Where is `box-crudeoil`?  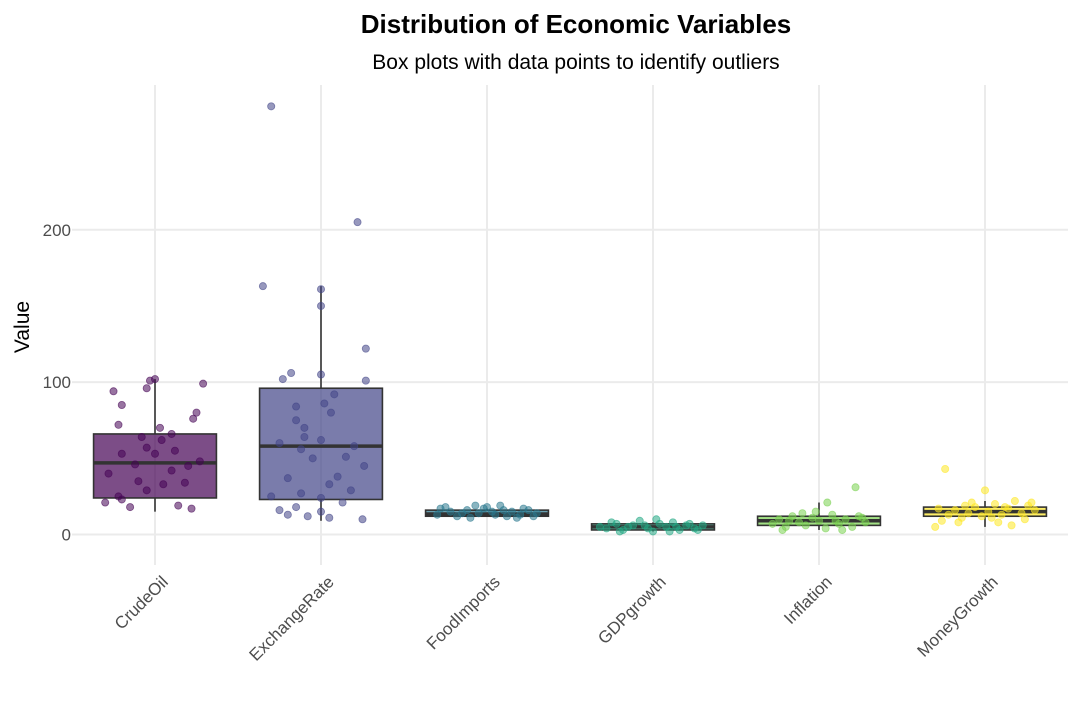
box-crudeoil is located at coordinates (155, 466).